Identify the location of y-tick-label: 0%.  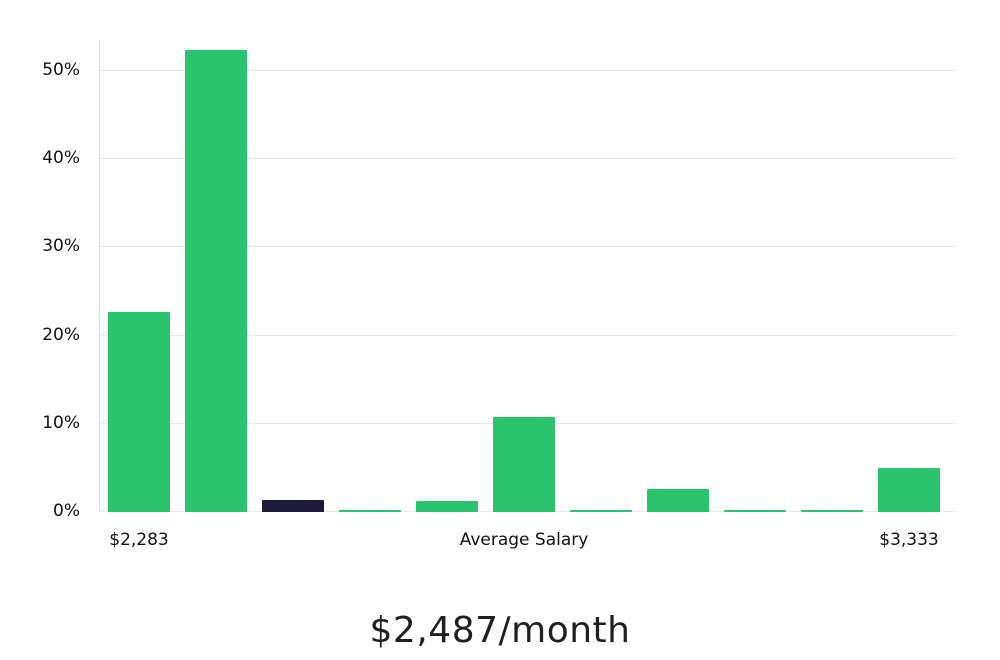
(66, 511).